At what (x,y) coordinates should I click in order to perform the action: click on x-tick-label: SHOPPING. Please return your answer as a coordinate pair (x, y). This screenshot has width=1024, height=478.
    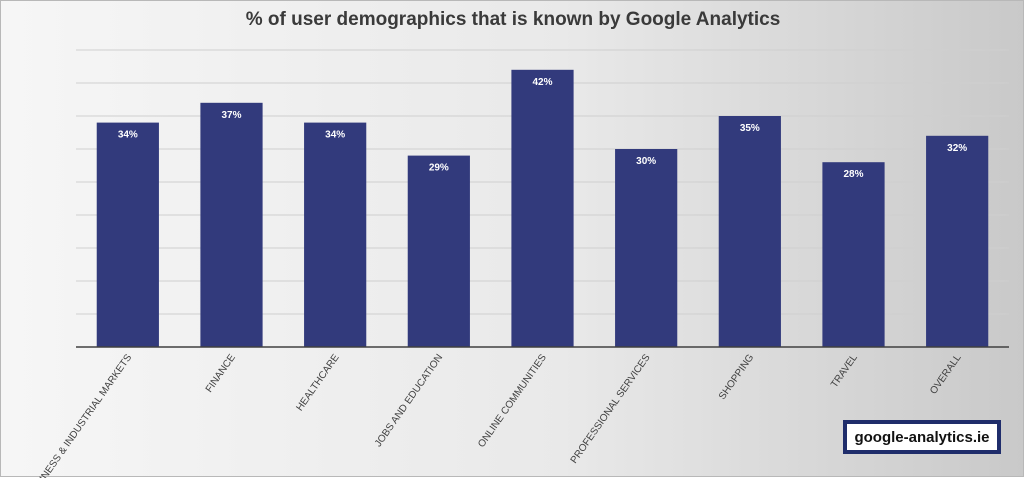
    Looking at the image, I should click on (736, 377).